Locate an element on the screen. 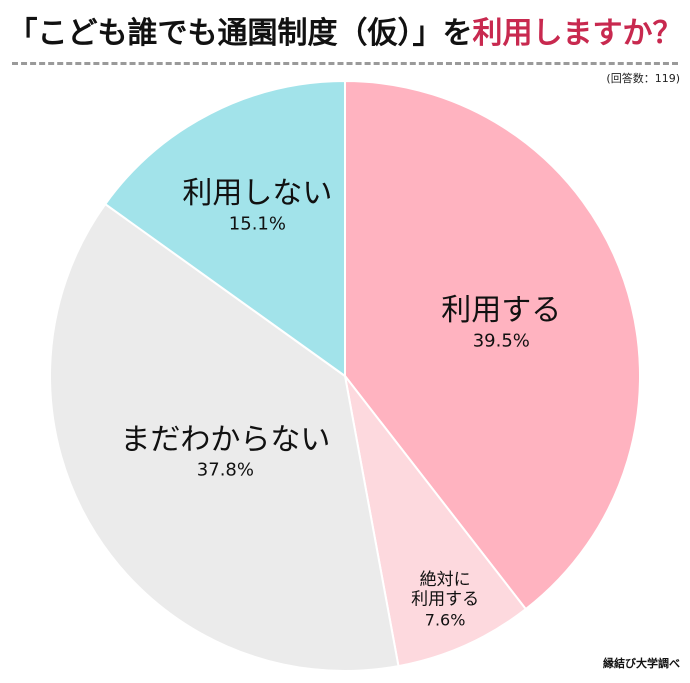 Image resolution: width=690 pixels, height=683 pixels. title-prefix: 「こども誰でも通園制度（仮）」を is located at coordinates (240, 33).